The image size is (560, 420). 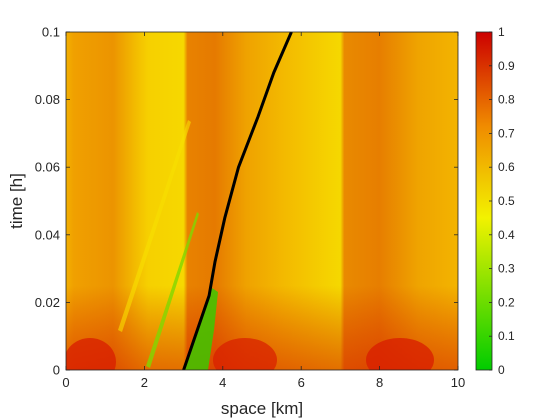 I want to click on x-tick-label: 4, so click(x=222, y=382).